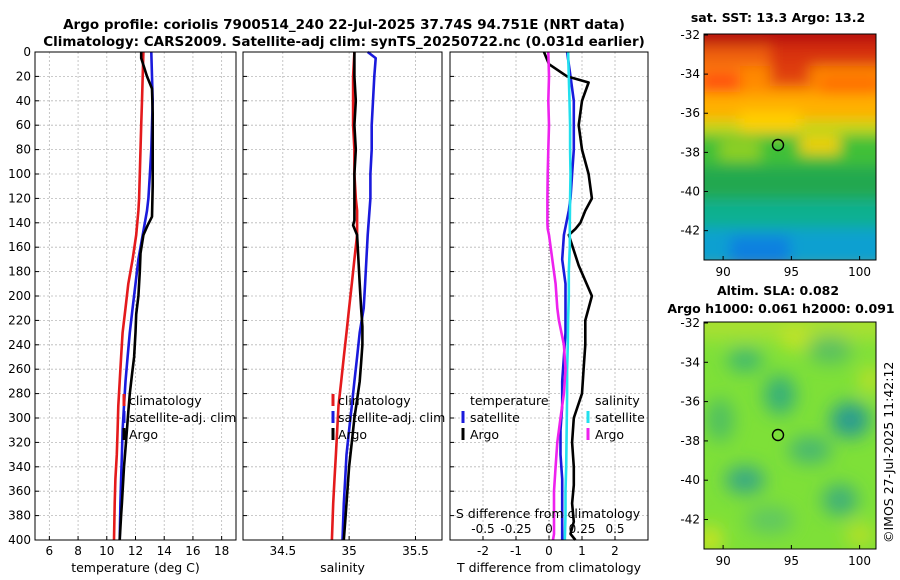 Image resolution: width=900 pixels, height=580 pixels. I want to click on sla-map-title-line2: Argo h1000: 0.061 h2000: 0.091, so click(780, 308).